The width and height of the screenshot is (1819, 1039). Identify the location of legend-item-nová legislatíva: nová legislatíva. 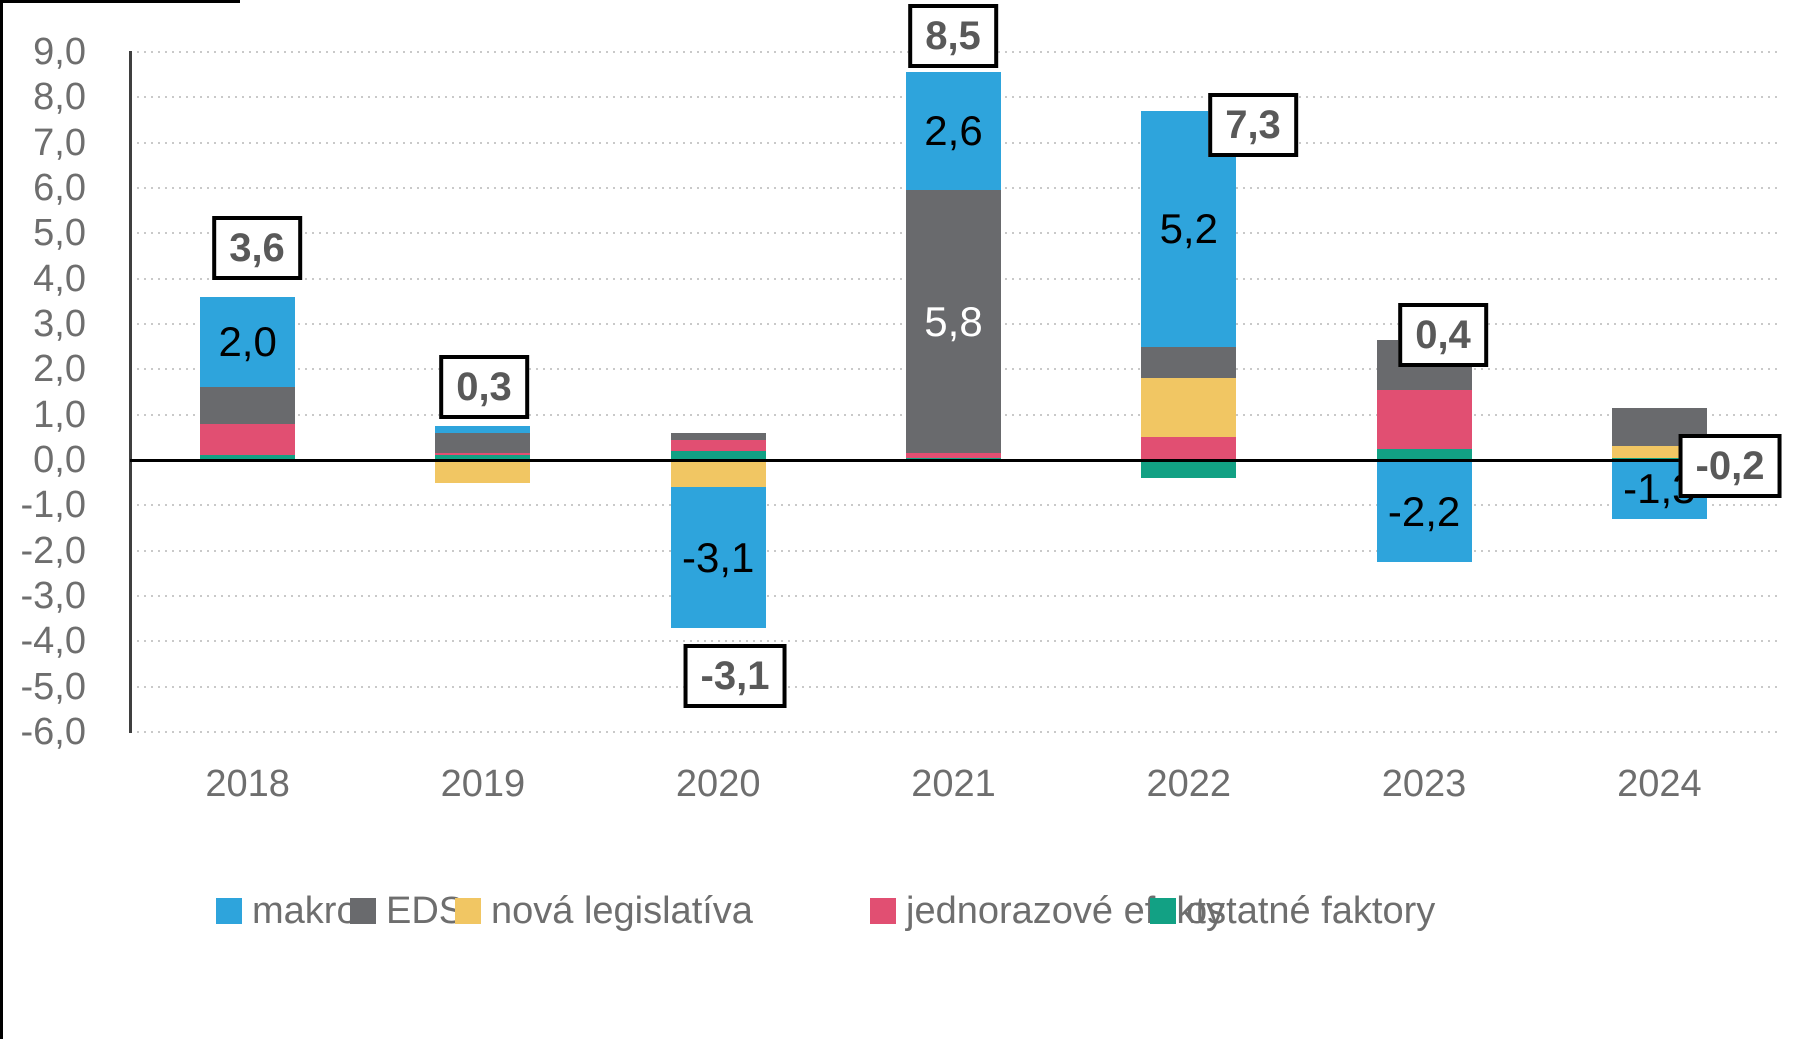
(604, 911).